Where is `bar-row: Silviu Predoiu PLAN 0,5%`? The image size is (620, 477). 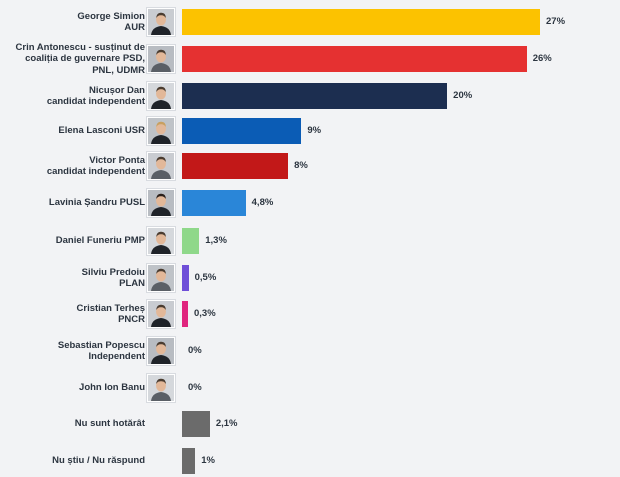 bar-row: Silviu Predoiu PLAN 0,5% is located at coordinates (310, 278).